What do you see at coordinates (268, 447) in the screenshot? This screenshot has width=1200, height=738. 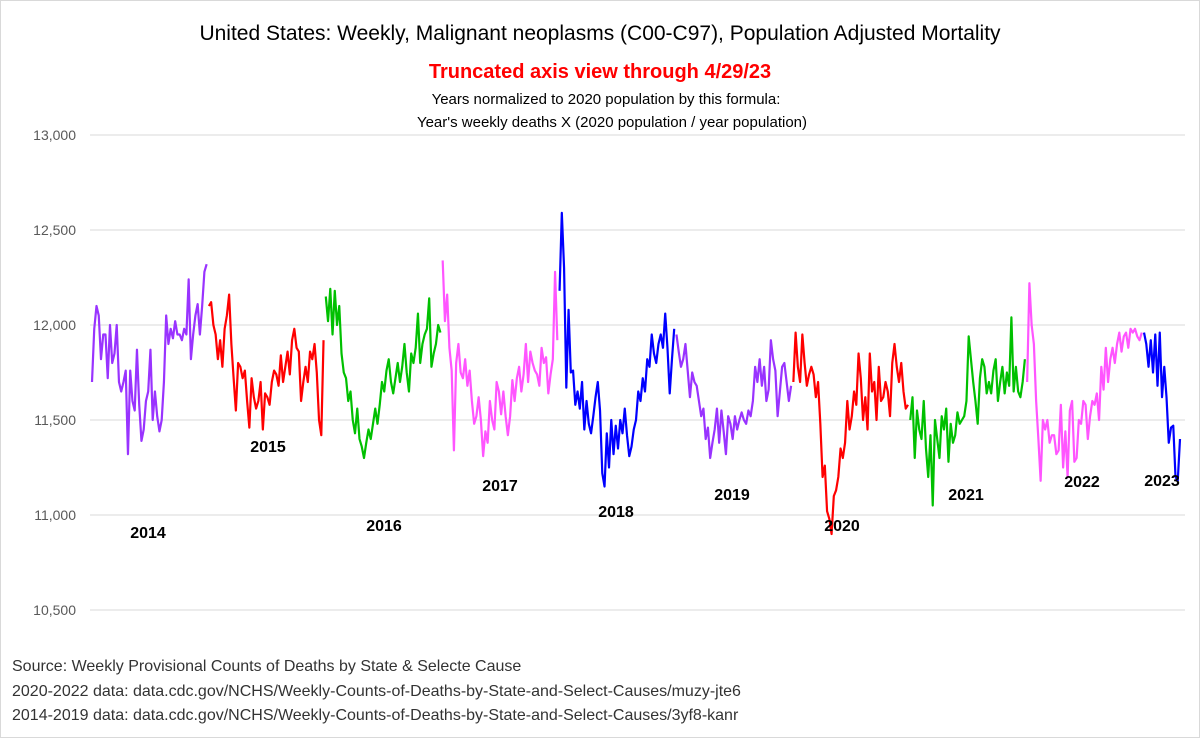 I see `year-label: 2015` at bounding box center [268, 447].